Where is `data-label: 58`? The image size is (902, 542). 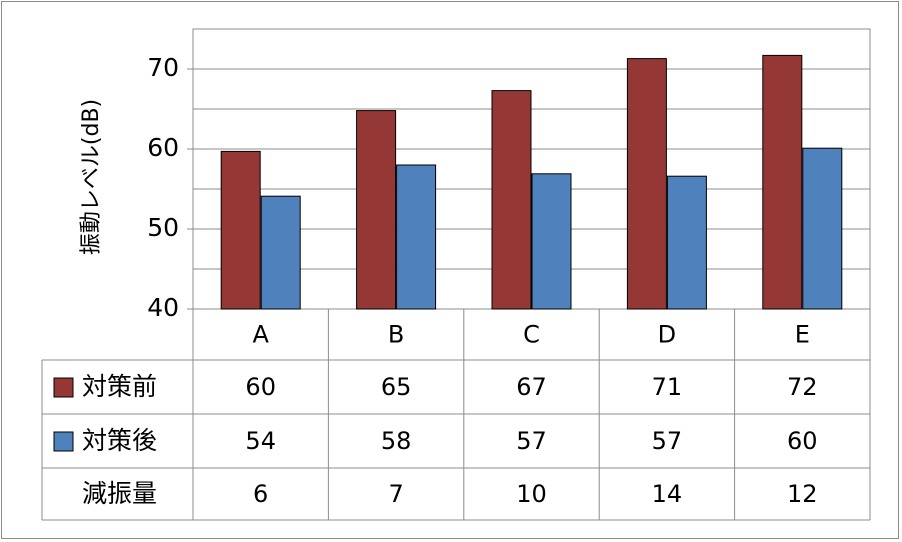 data-label: 58 is located at coordinates (396, 441).